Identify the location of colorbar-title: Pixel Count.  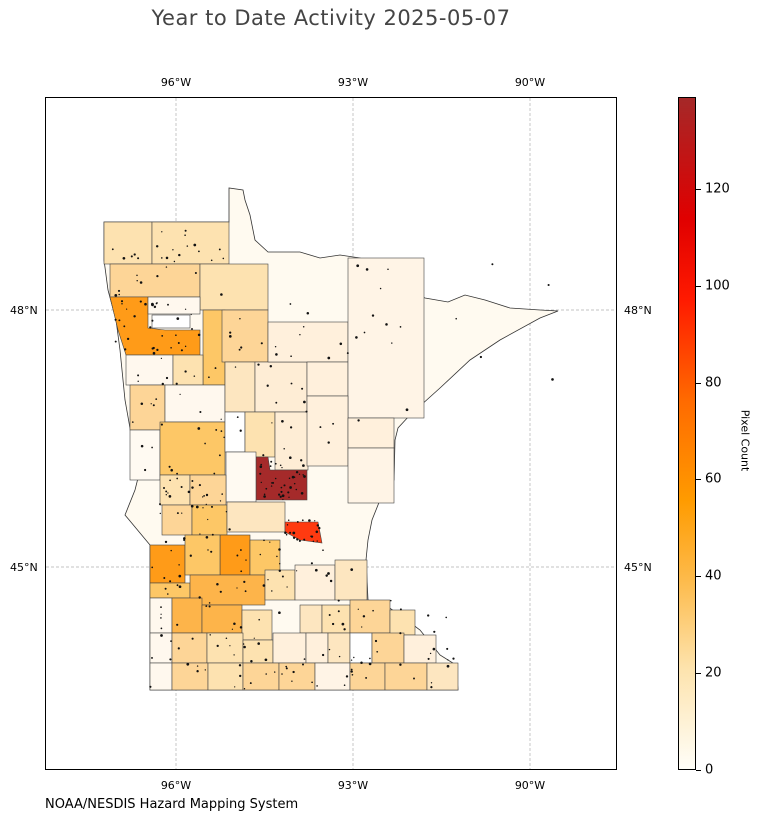
(745, 440).